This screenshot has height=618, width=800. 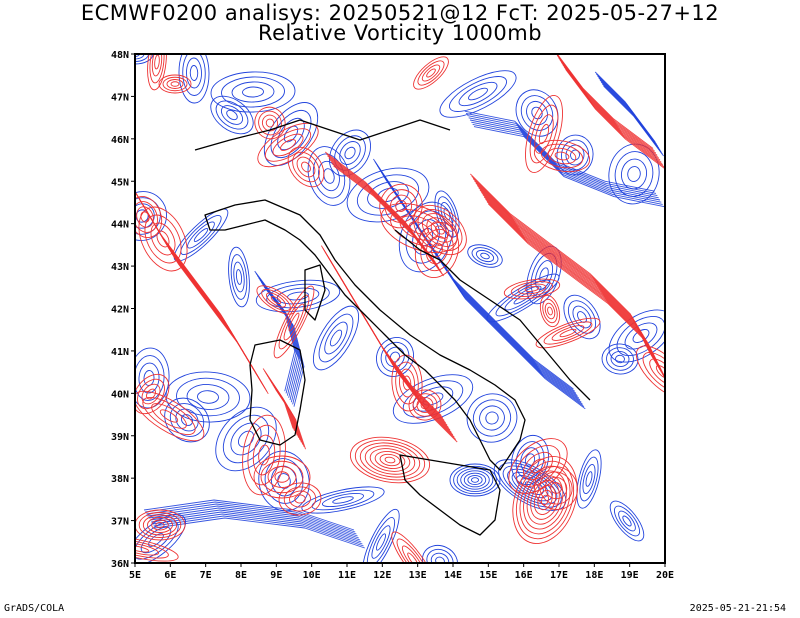 What do you see at coordinates (120, 267) in the screenshot?
I see `lat-tick-label: 43N` at bounding box center [120, 267].